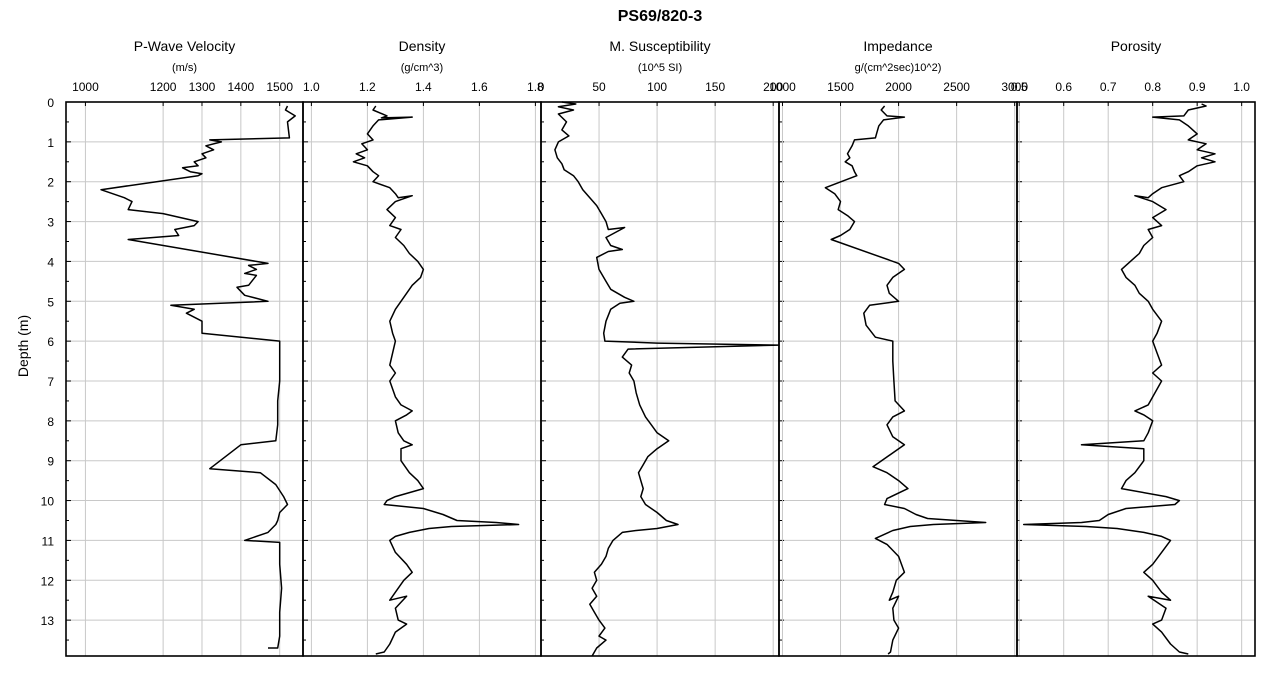 This screenshot has width=1273, height=677. Describe the element at coordinates (202, 87) in the screenshot. I see `x-tick-label: 1300` at that location.